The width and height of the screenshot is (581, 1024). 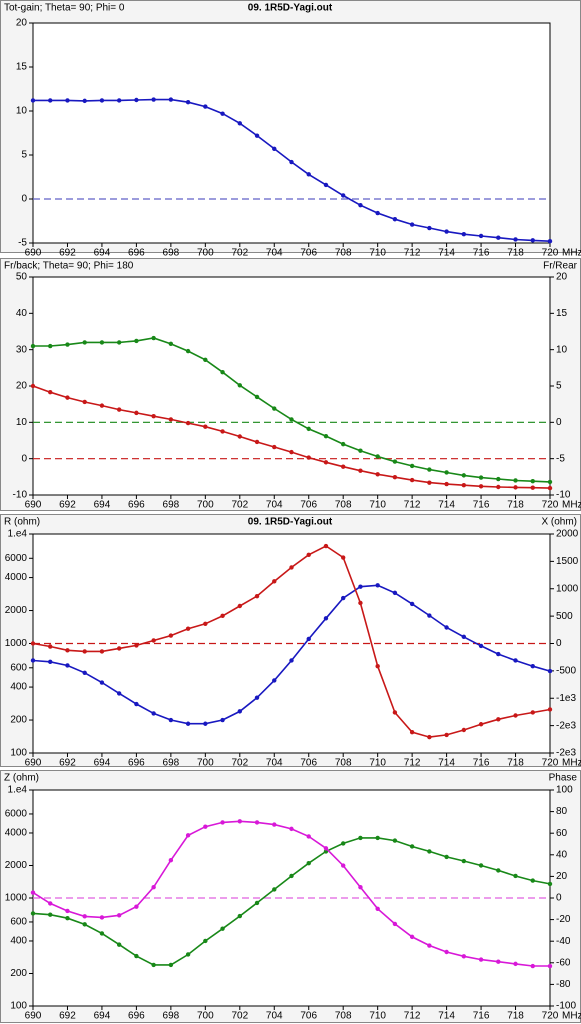 What do you see at coordinates (136, 1016) in the screenshot?
I see `x-tick-label: 696` at bounding box center [136, 1016].